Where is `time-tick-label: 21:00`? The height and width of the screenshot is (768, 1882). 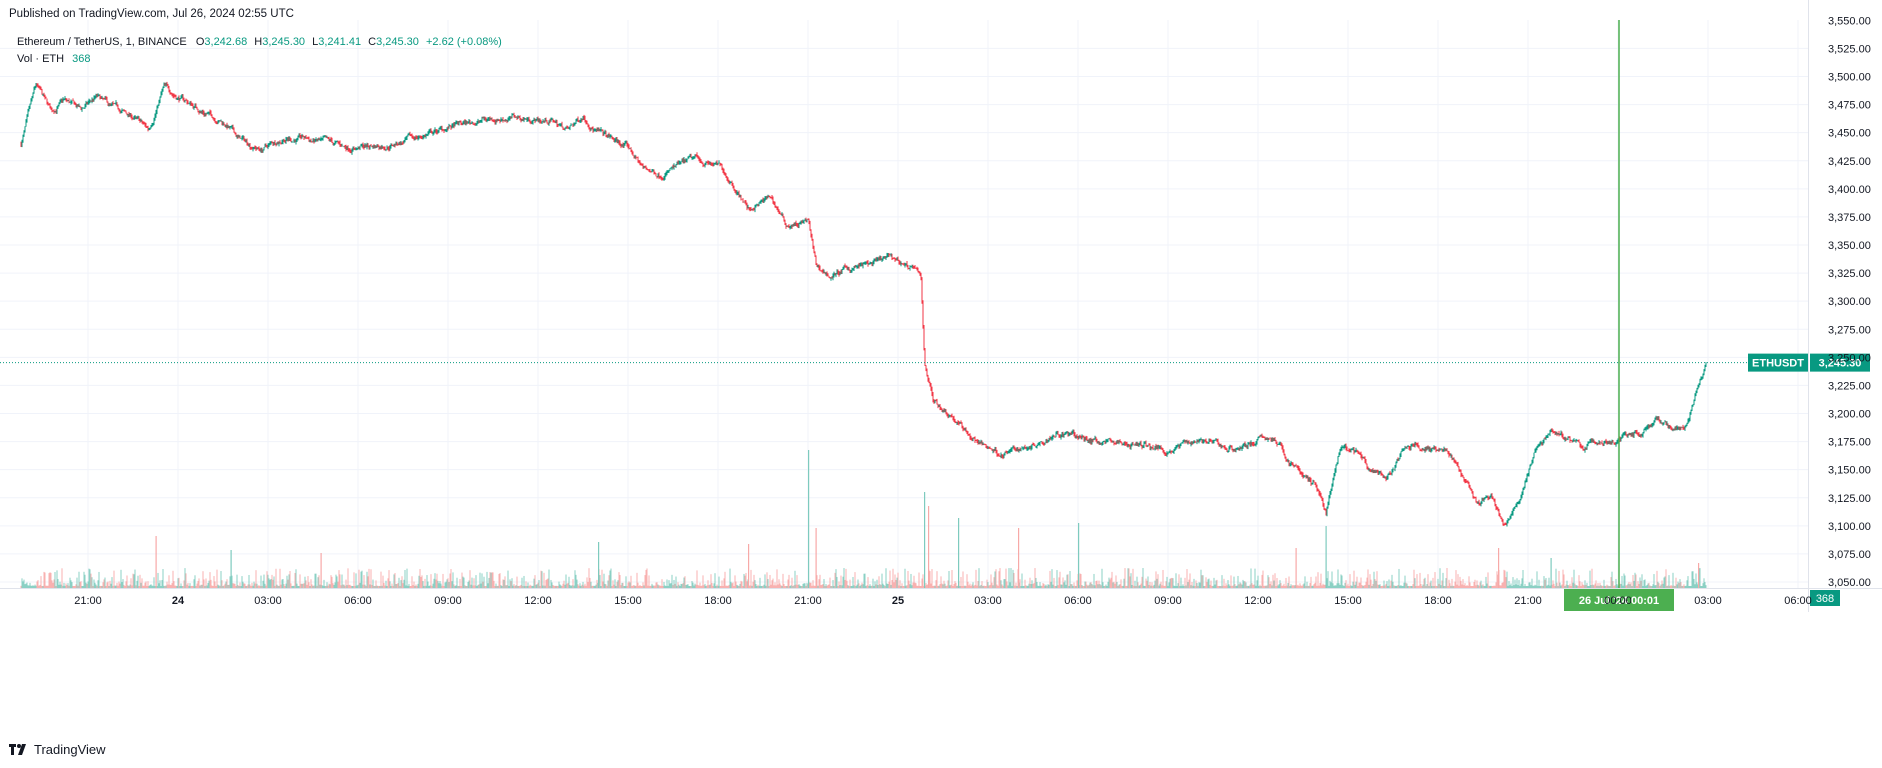 time-tick-label: 21:00 is located at coordinates (1528, 601).